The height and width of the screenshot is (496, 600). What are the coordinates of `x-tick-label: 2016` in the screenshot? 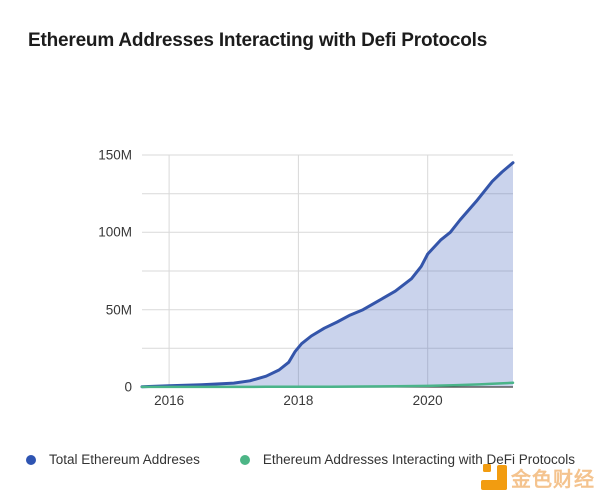 It's located at (169, 400).